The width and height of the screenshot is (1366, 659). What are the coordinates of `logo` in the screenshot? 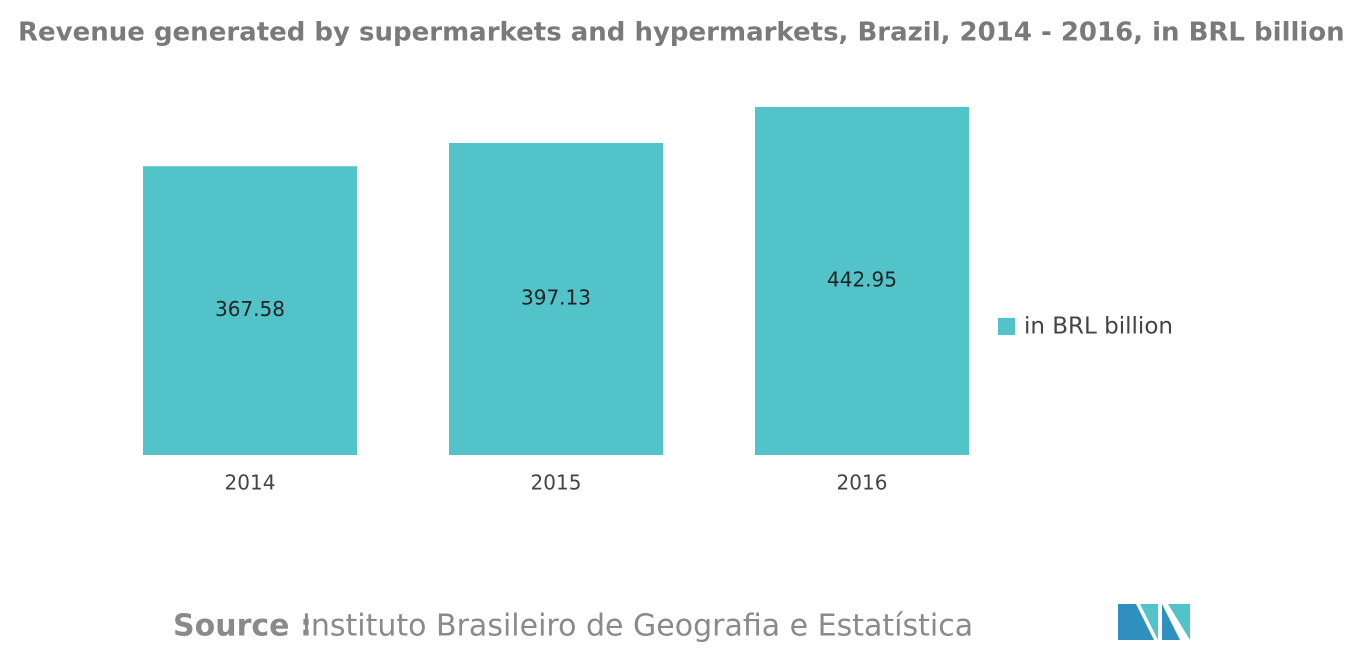 It's located at (1154, 622).